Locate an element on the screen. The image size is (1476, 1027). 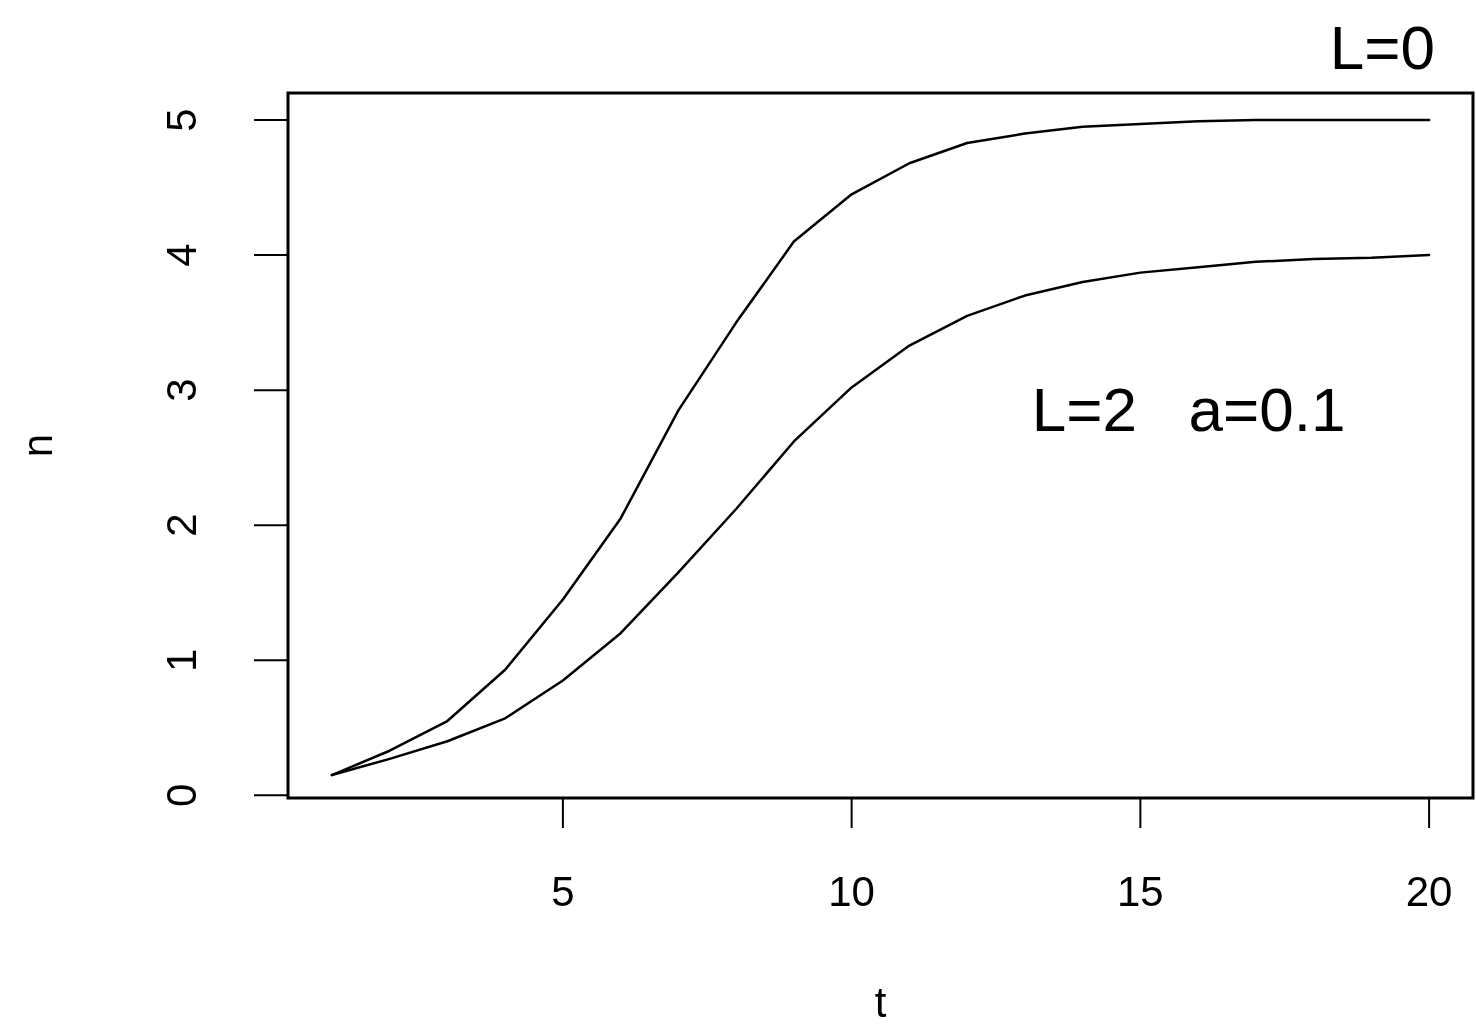
y-tick-label: 0 is located at coordinates (181, 795).